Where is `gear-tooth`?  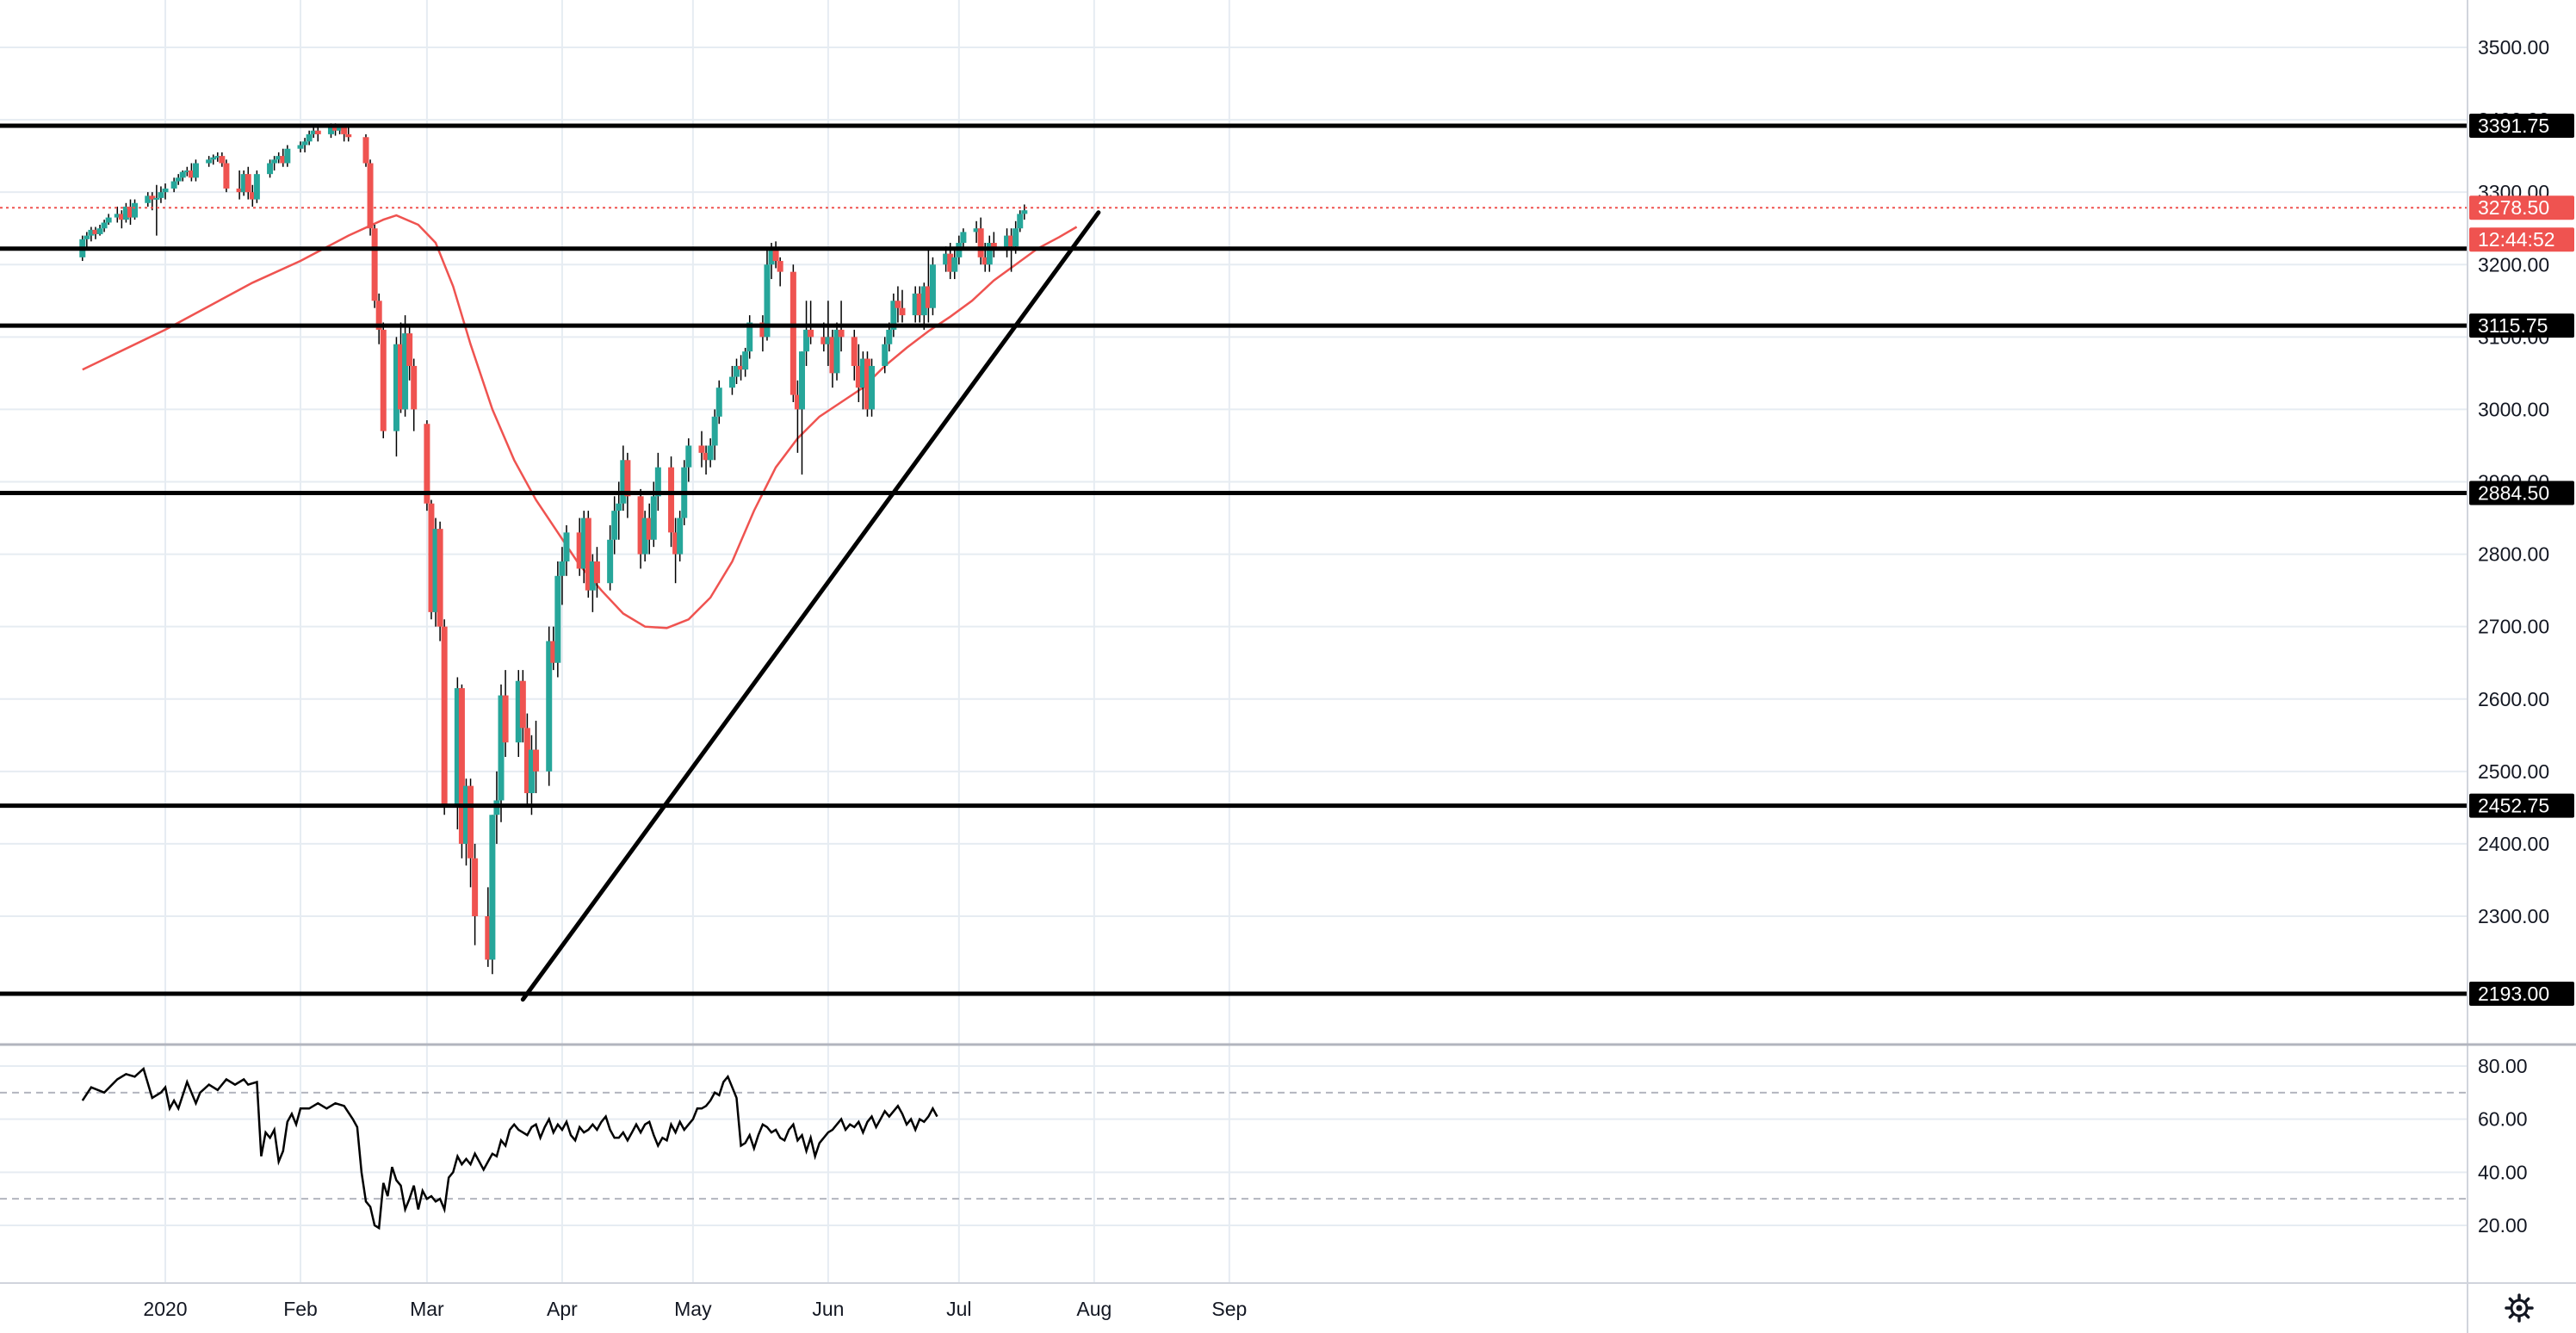
gear-tooth is located at coordinates (2526, 1300).